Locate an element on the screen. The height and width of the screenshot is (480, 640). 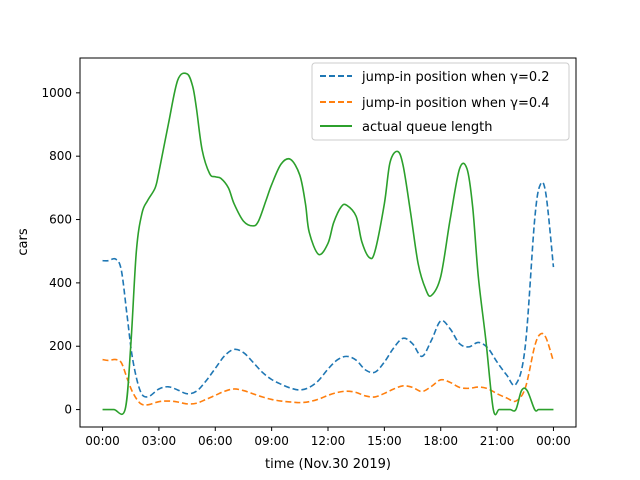
x-tick-label: 18:00 is located at coordinates (440, 441).